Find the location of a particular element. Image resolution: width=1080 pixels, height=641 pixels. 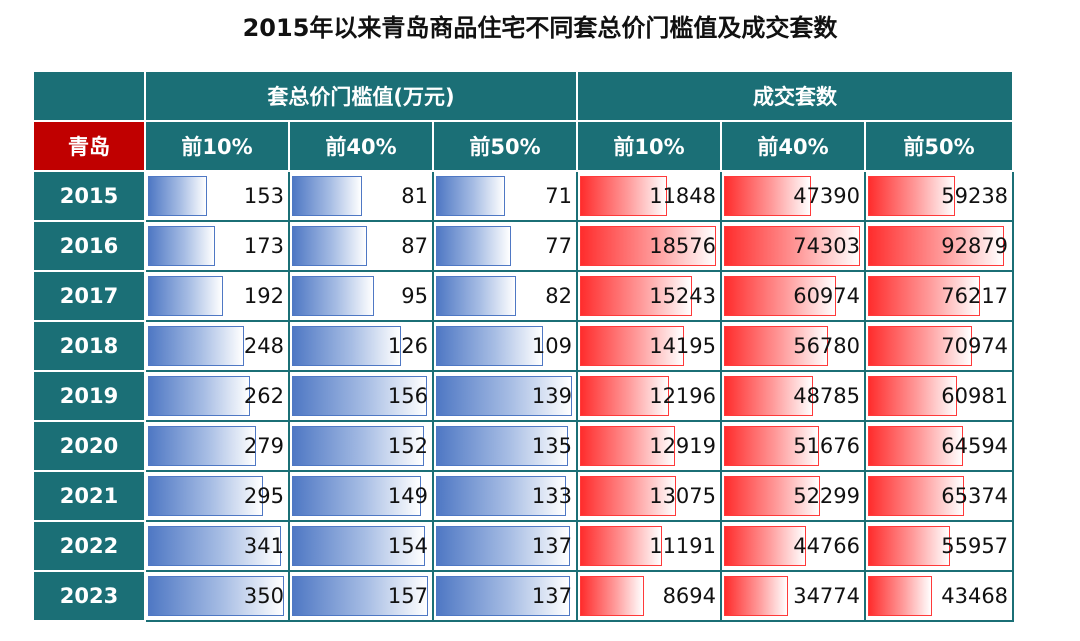

table-row: 2016 173 87 77 18576 74303 92879 is located at coordinates (523, 246).